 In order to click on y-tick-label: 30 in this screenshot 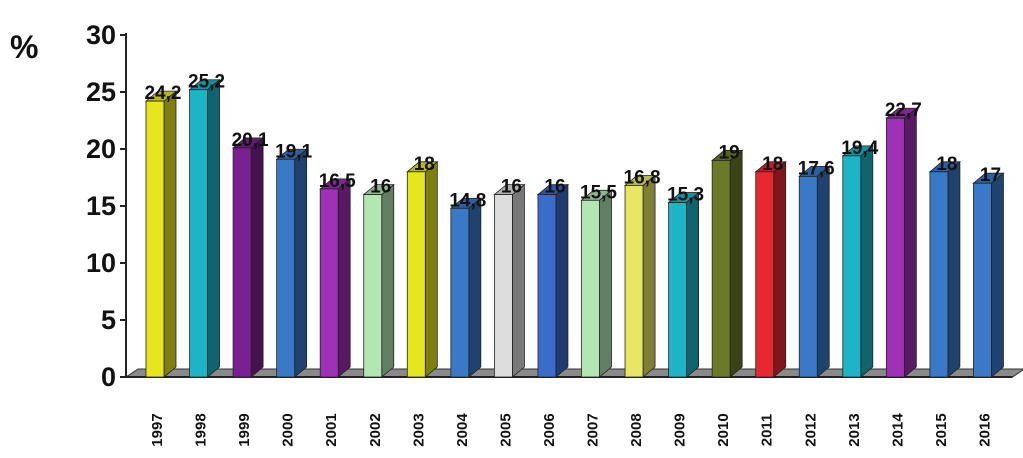, I will do `click(101, 35)`.